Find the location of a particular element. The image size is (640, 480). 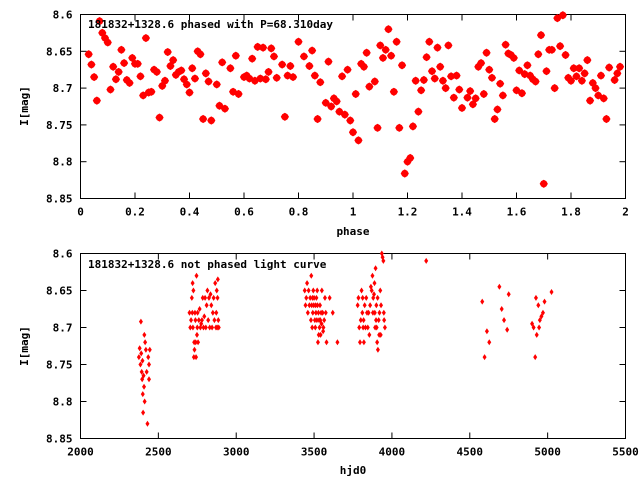

unphased-y-tick-label: 8.6 is located at coordinates (63, 254).